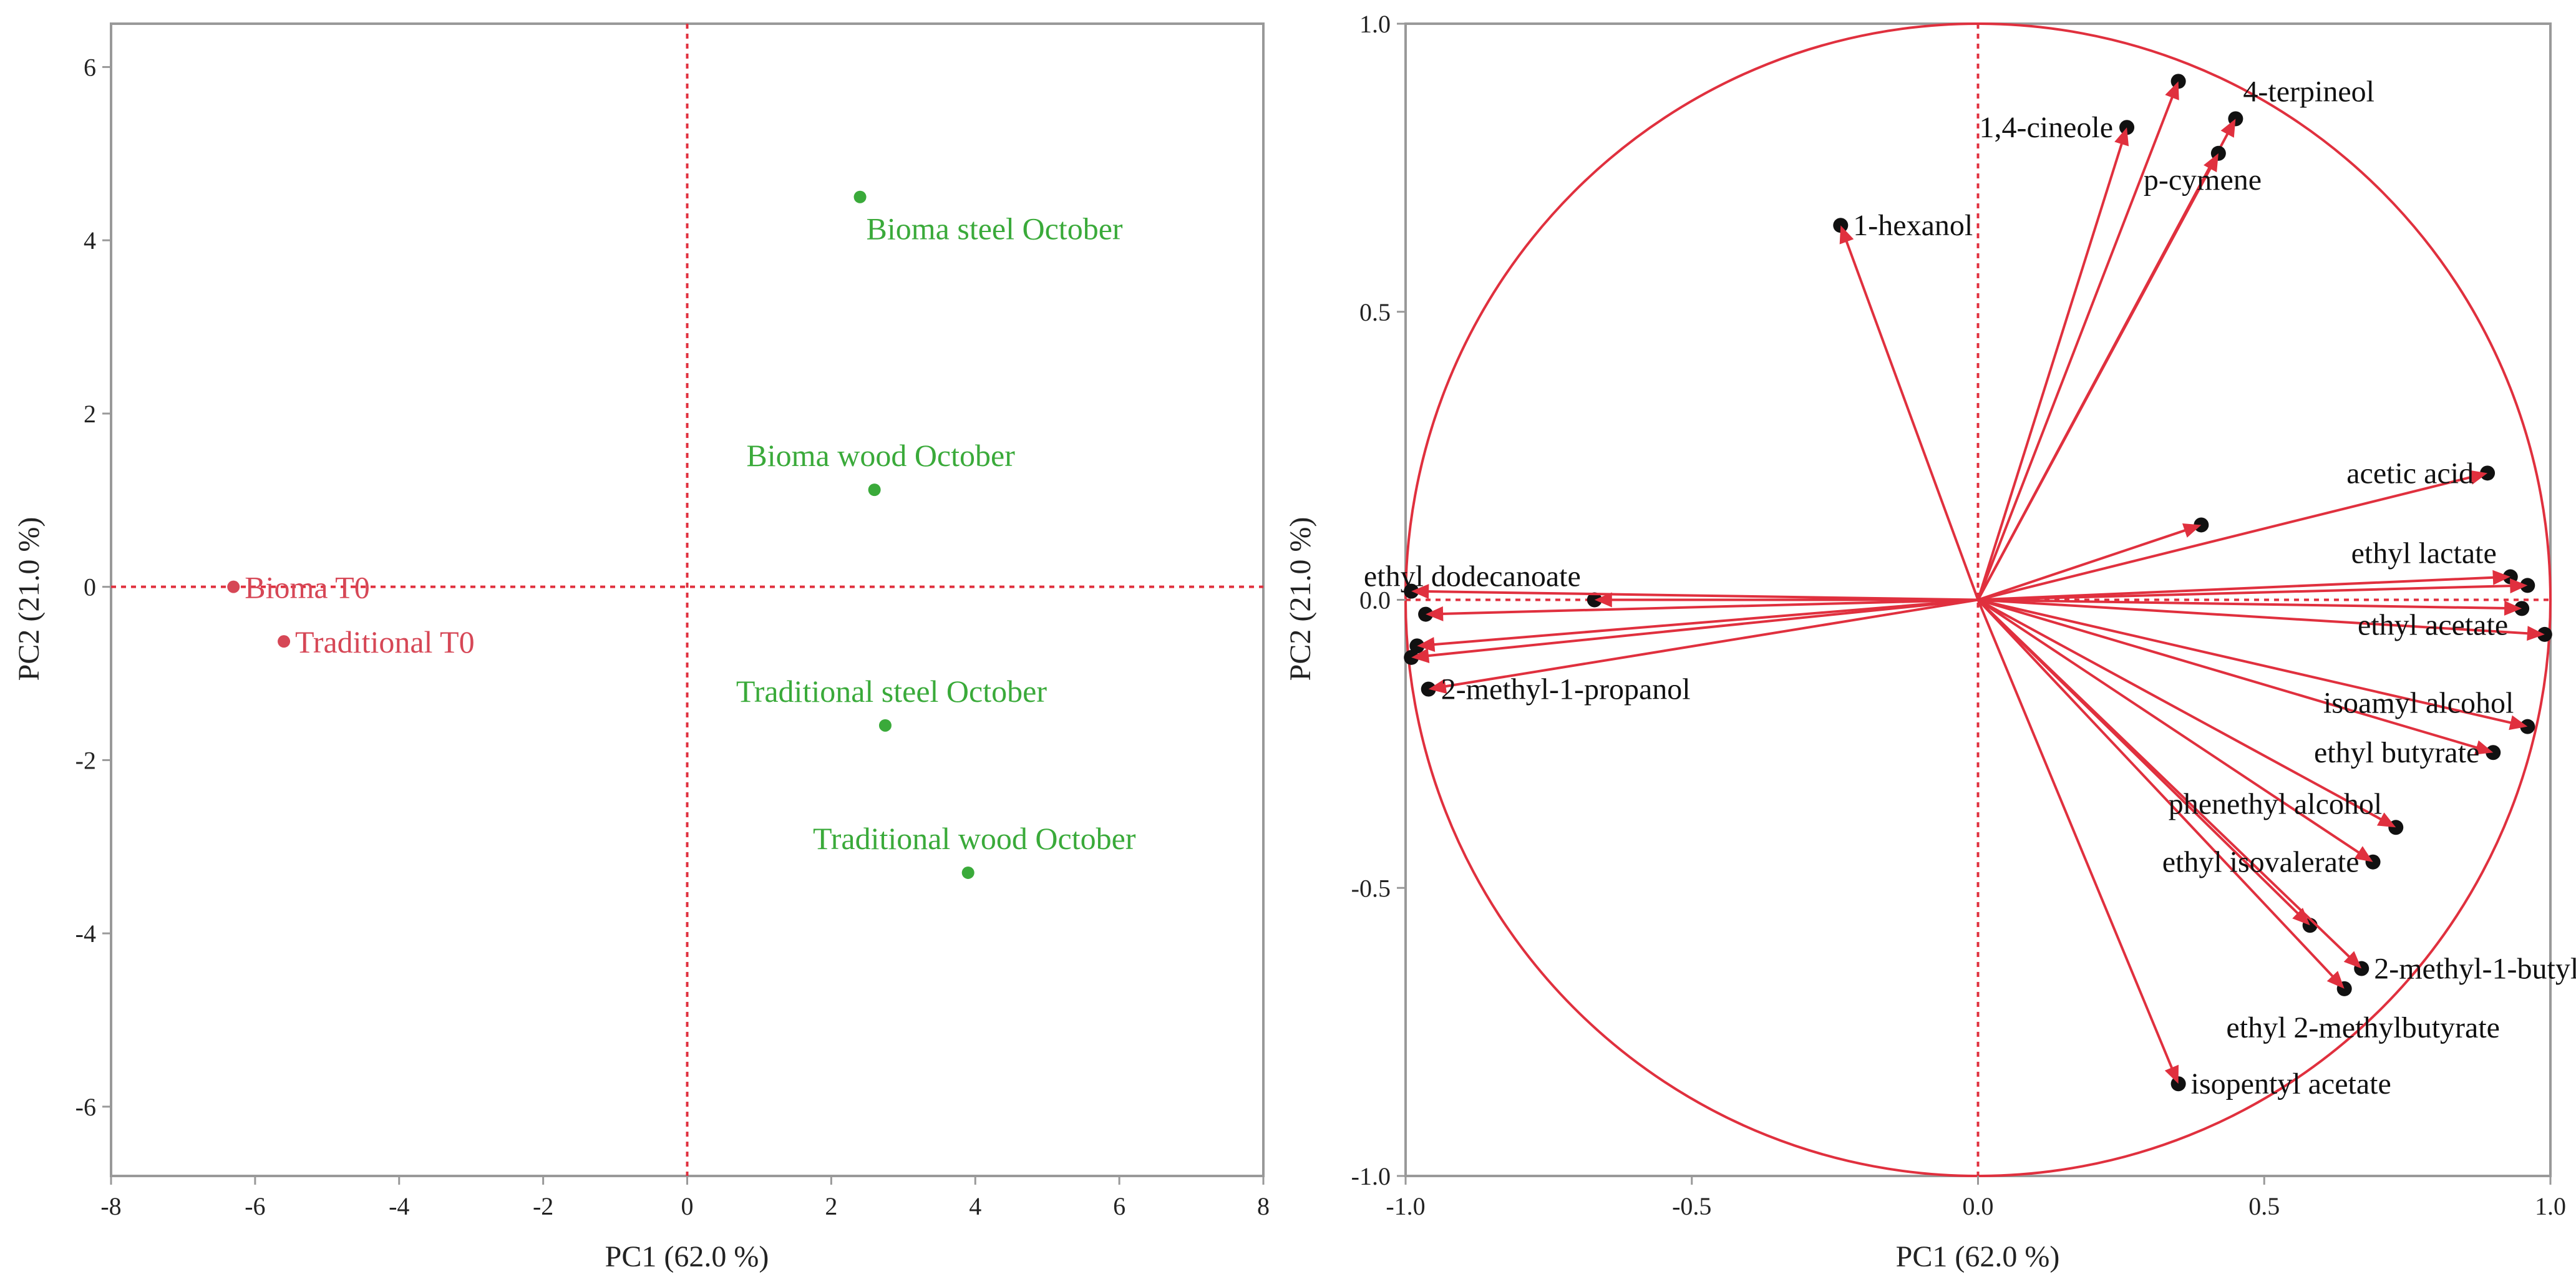 The image size is (2576, 1287). What do you see at coordinates (1119, 1206) in the screenshot?
I see `score-x-tick-label: 6` at bounding box center [1119, 1206].